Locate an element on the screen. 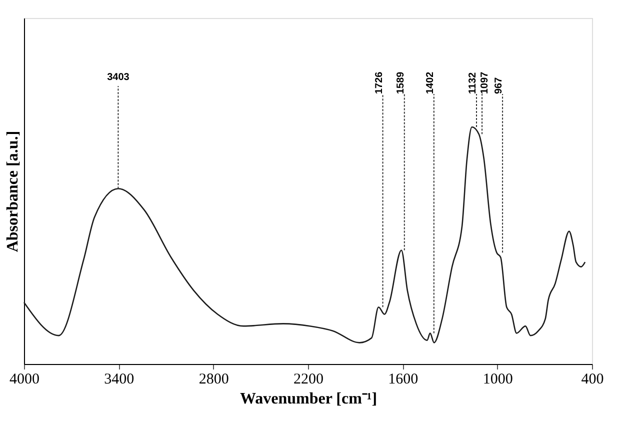  annotation: 3403 is located at coordinates (118, 77).